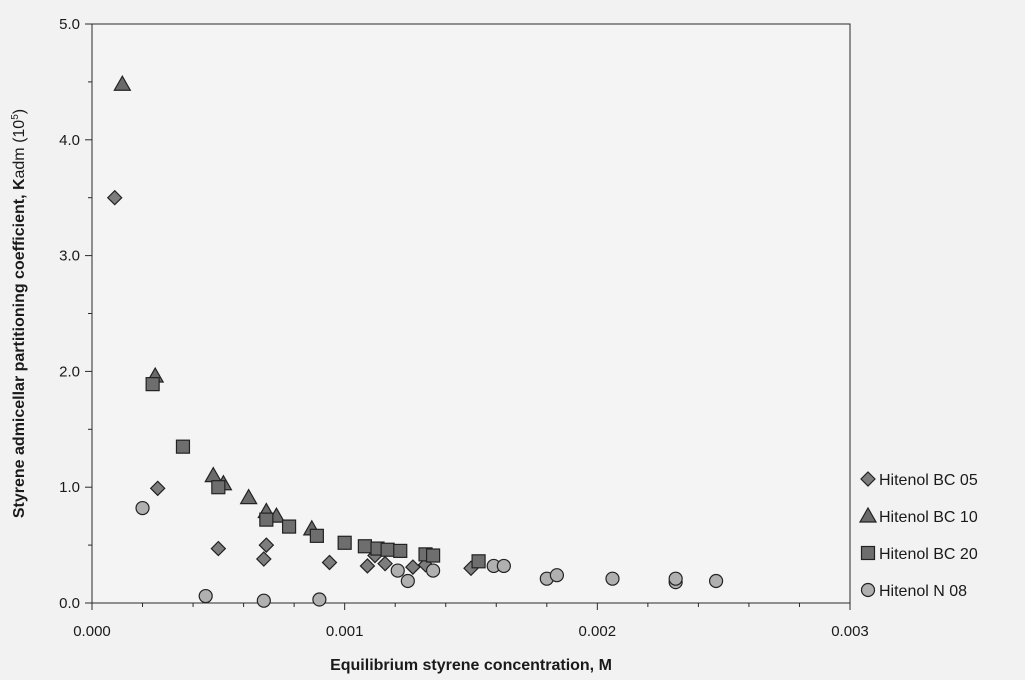  What do you see at coordinates (69, 256) in the screenshot?
I see `y-tick-label: 3.0` at bounding box center [69, 256].